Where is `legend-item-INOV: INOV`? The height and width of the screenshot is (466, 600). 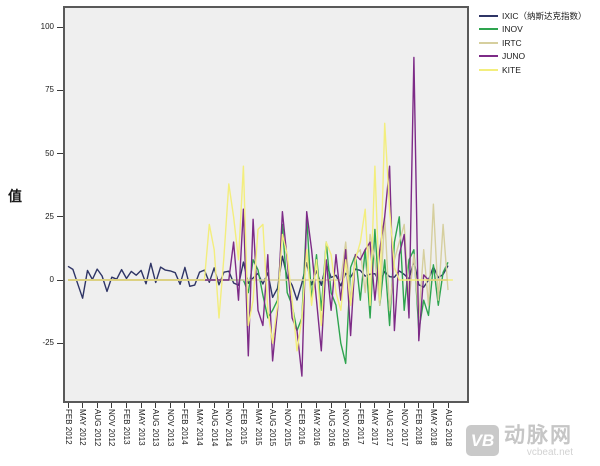 legend-item-INOV: INOV is located at coordinates (533, 30).